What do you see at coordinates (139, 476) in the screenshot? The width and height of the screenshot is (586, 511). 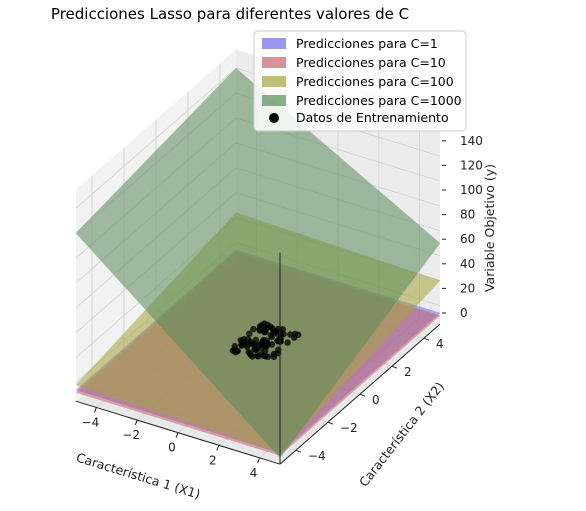 I see `x-axis-label: Característica 1 (X1)` at bounding box center [139, 476].